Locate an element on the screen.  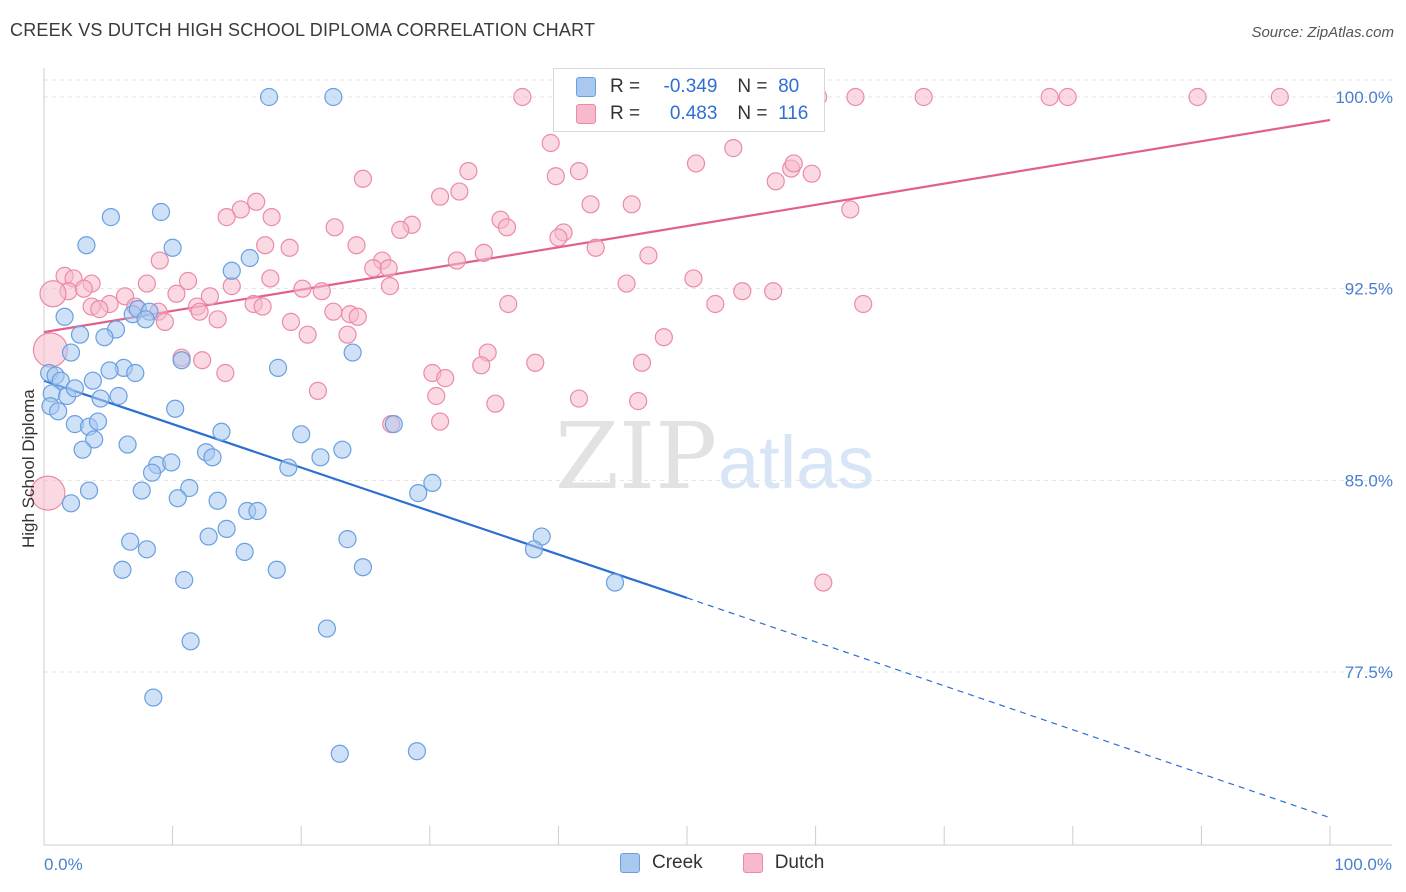
y-tick-labels: 77.5% 85.0% 92.5% 100.0% is located at coordinates (1364, 385).